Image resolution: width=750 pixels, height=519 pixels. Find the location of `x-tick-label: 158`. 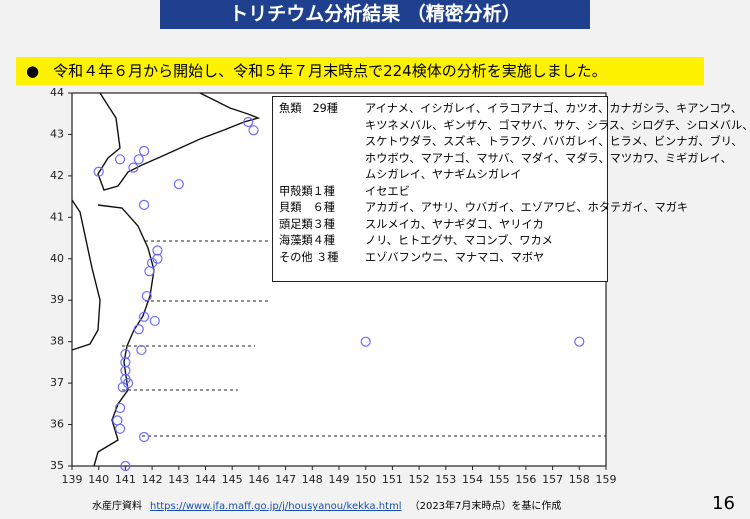

x-tick-label: 158 is located at coordinates (579, 479).